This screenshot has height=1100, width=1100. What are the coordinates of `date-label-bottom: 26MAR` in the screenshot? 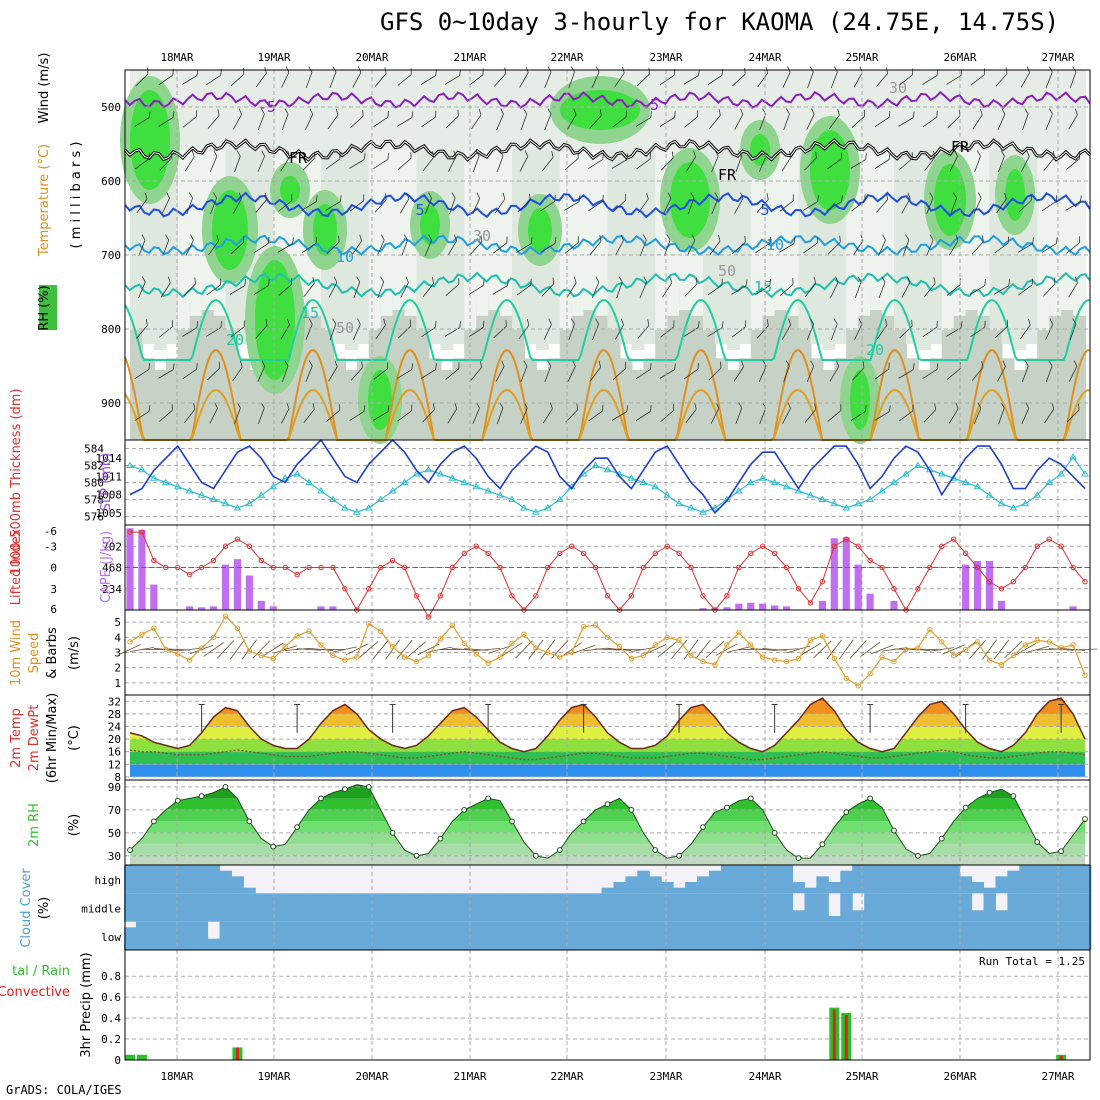 It's located at (959, 1076).